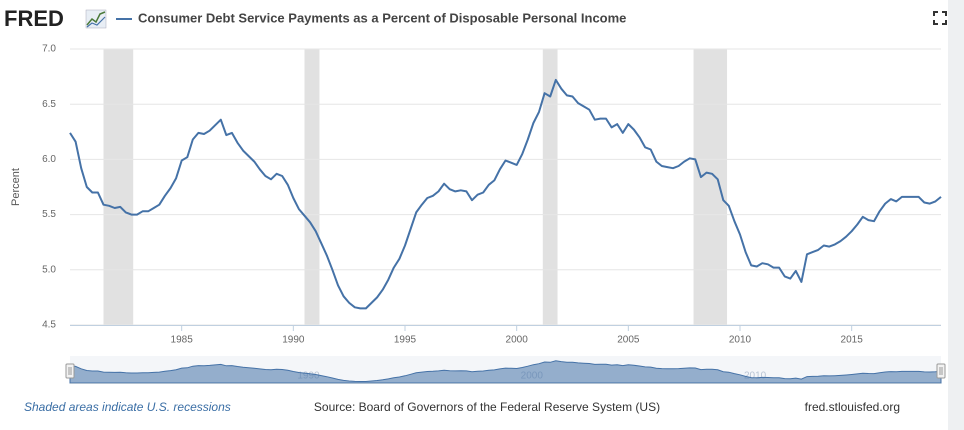  Describe the element at coordinates (293, 340) in the screenshot. I see `x-tick-label: 1990` at that location.